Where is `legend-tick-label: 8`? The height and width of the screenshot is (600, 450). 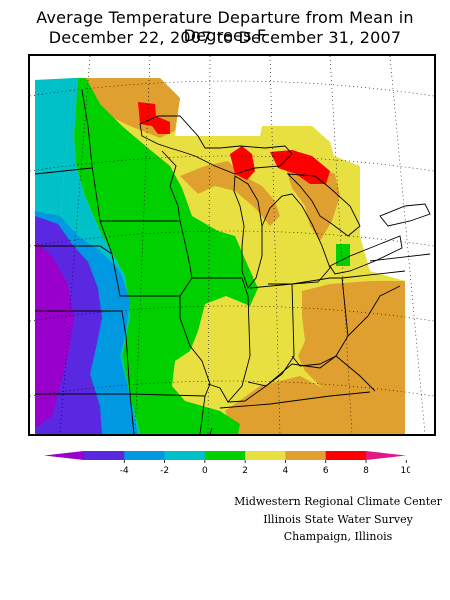 legend-tick-label: 8 is located at coordinates (366, 471).